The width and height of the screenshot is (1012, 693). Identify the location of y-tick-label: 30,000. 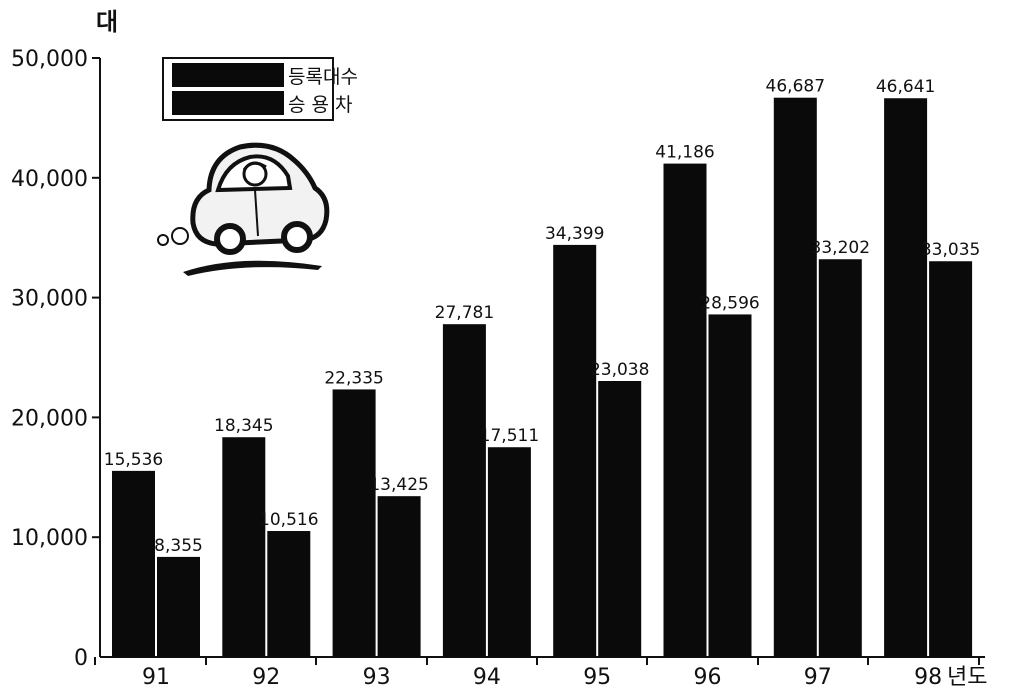
(49, 299).